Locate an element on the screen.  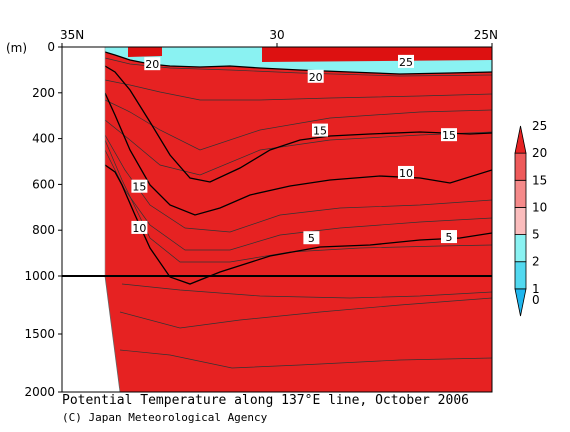
x-tick-label: 30 is located at coordinates (276, 35).